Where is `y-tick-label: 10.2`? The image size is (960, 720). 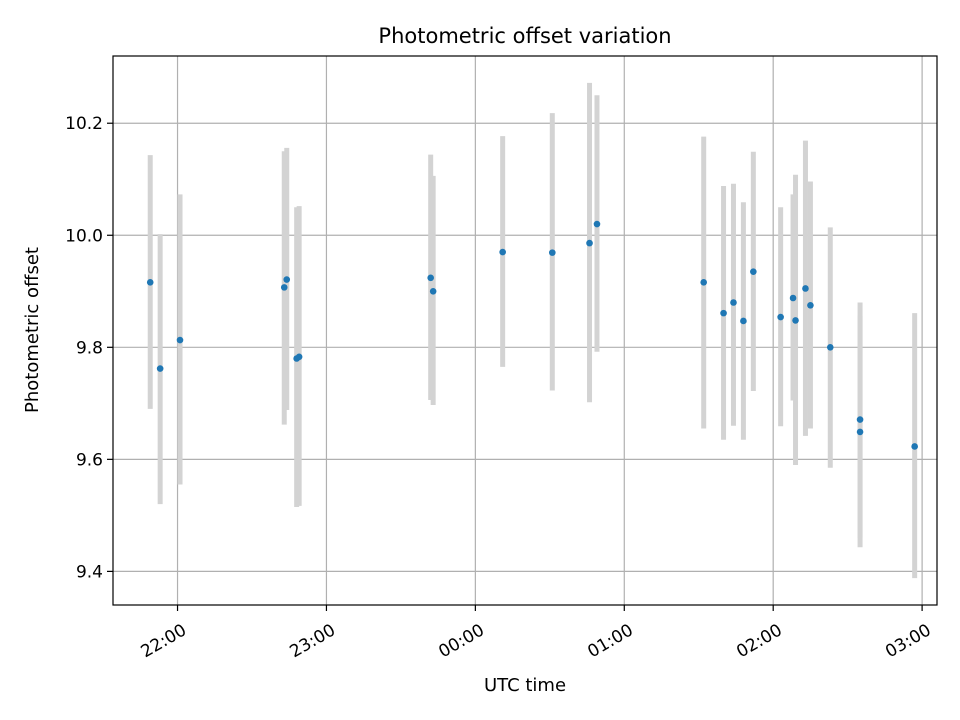
y-tick-label: 10.2 is located at coordinates (84, 124).